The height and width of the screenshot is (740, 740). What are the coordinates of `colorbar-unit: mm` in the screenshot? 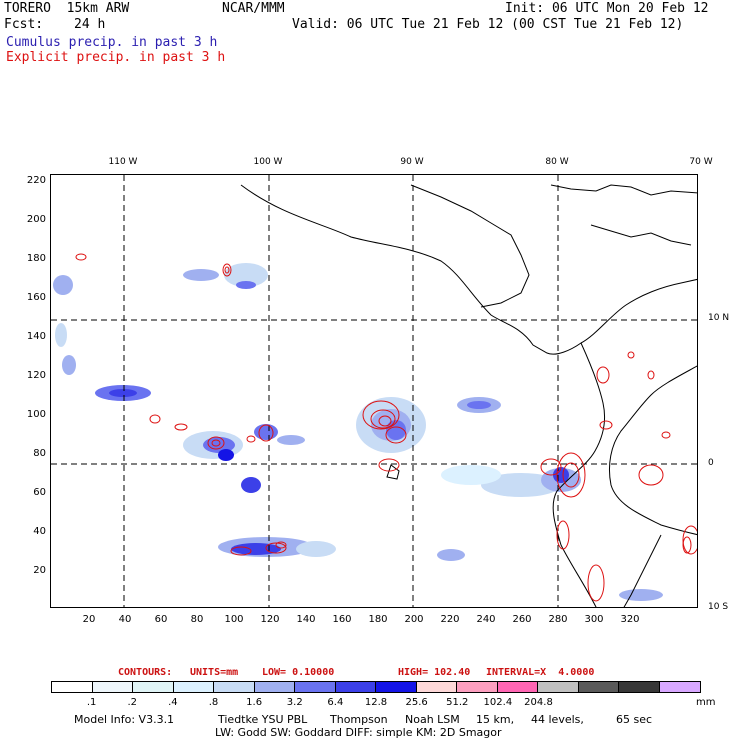 It's located at (706, 702).